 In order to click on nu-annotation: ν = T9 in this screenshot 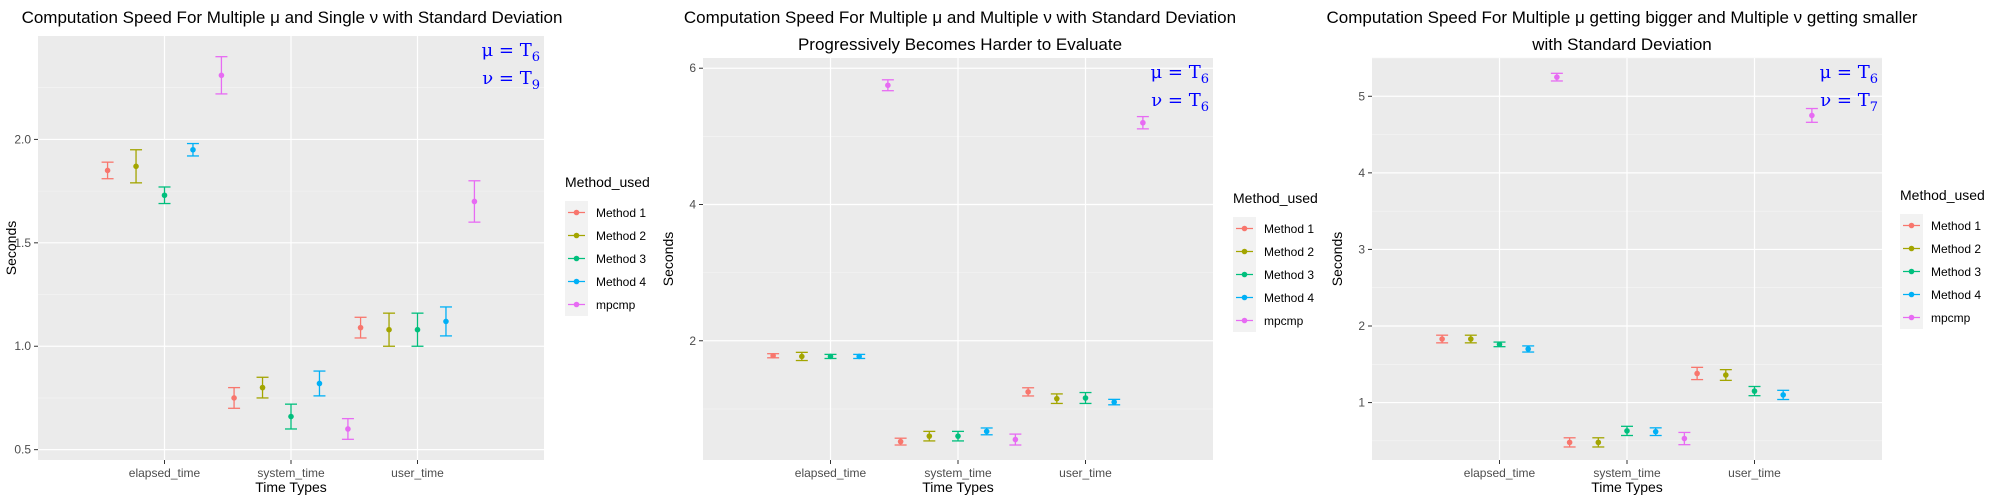, I will do `click(511, 80)`.